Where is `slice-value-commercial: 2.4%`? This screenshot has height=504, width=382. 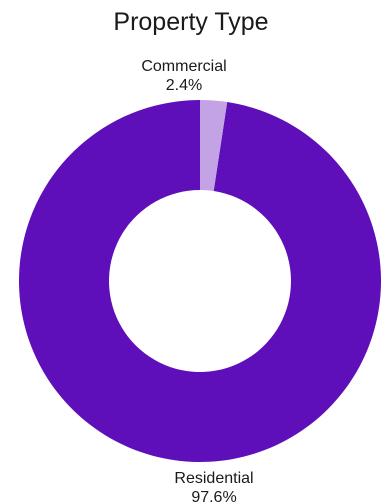 slice-value-commercial: 2.4% is located at coordinates (184, 85).